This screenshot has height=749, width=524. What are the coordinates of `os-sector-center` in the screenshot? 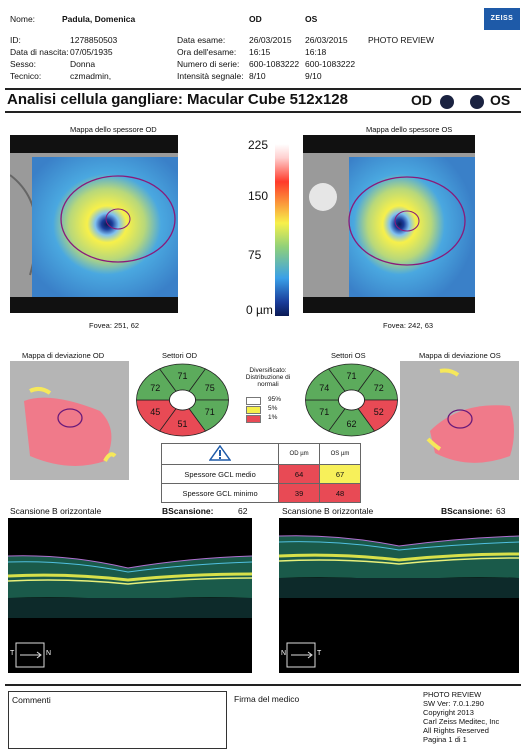 It's located at (351, 400).